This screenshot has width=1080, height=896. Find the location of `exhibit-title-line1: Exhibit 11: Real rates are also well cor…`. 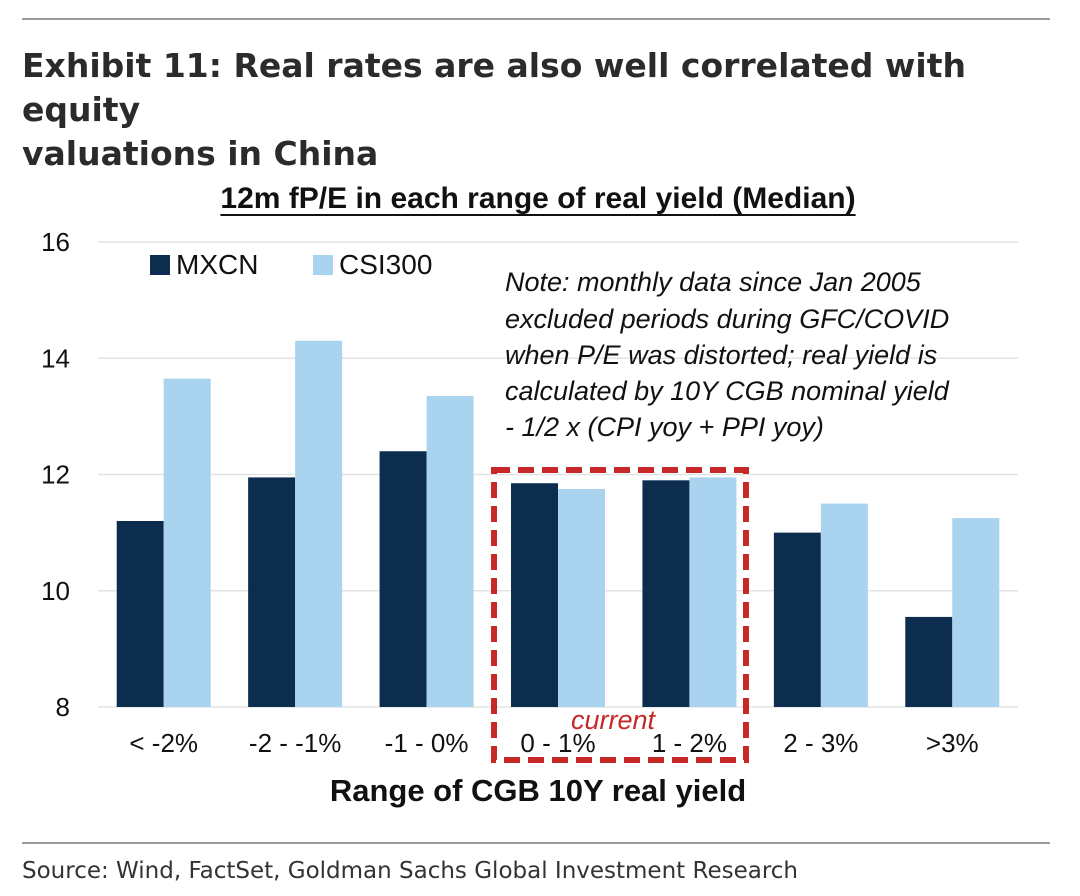

exhibit-title-line1: Exhibit 11: Real rates are also well cor… is located at coordinates (494, 87).